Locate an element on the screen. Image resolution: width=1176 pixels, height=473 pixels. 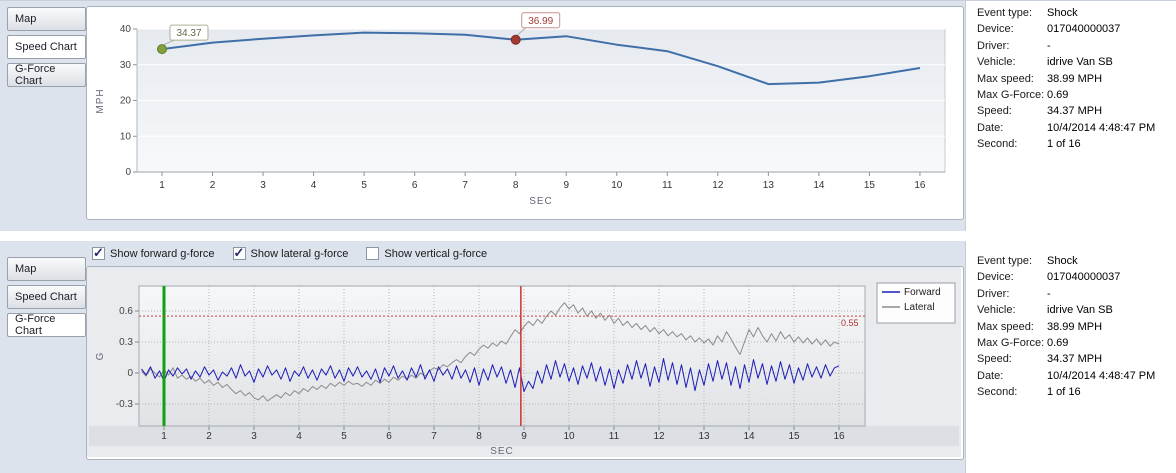
series-lateral is located at coordinates (490, 352).